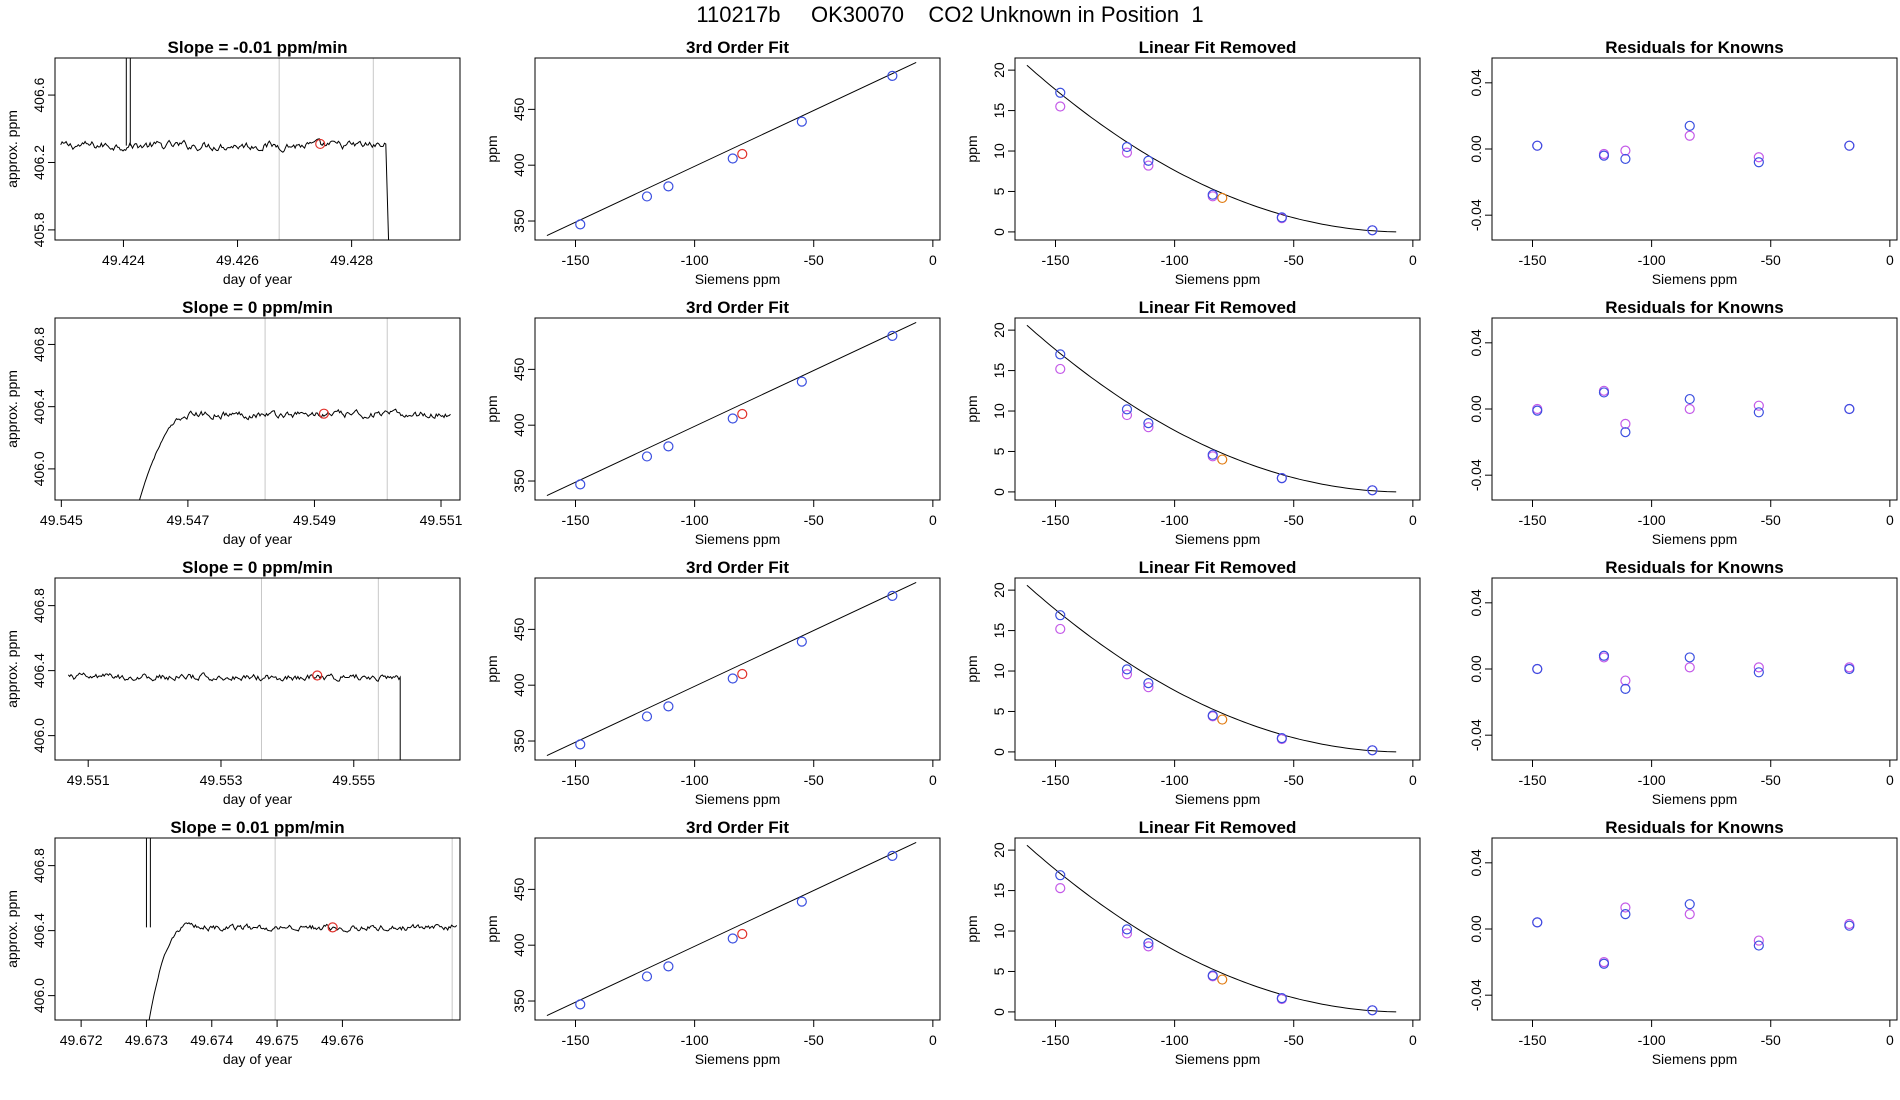 This screenshot has height=1100, width=1900. I want to click on fit-line, so click(731, 929).